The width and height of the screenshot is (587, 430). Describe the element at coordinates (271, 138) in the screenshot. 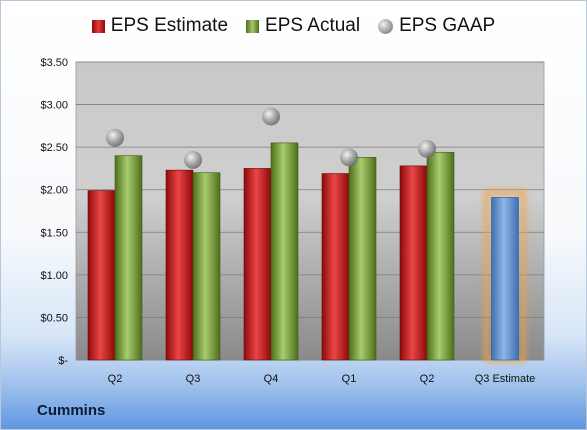

I see `gaap-markers` at that location.